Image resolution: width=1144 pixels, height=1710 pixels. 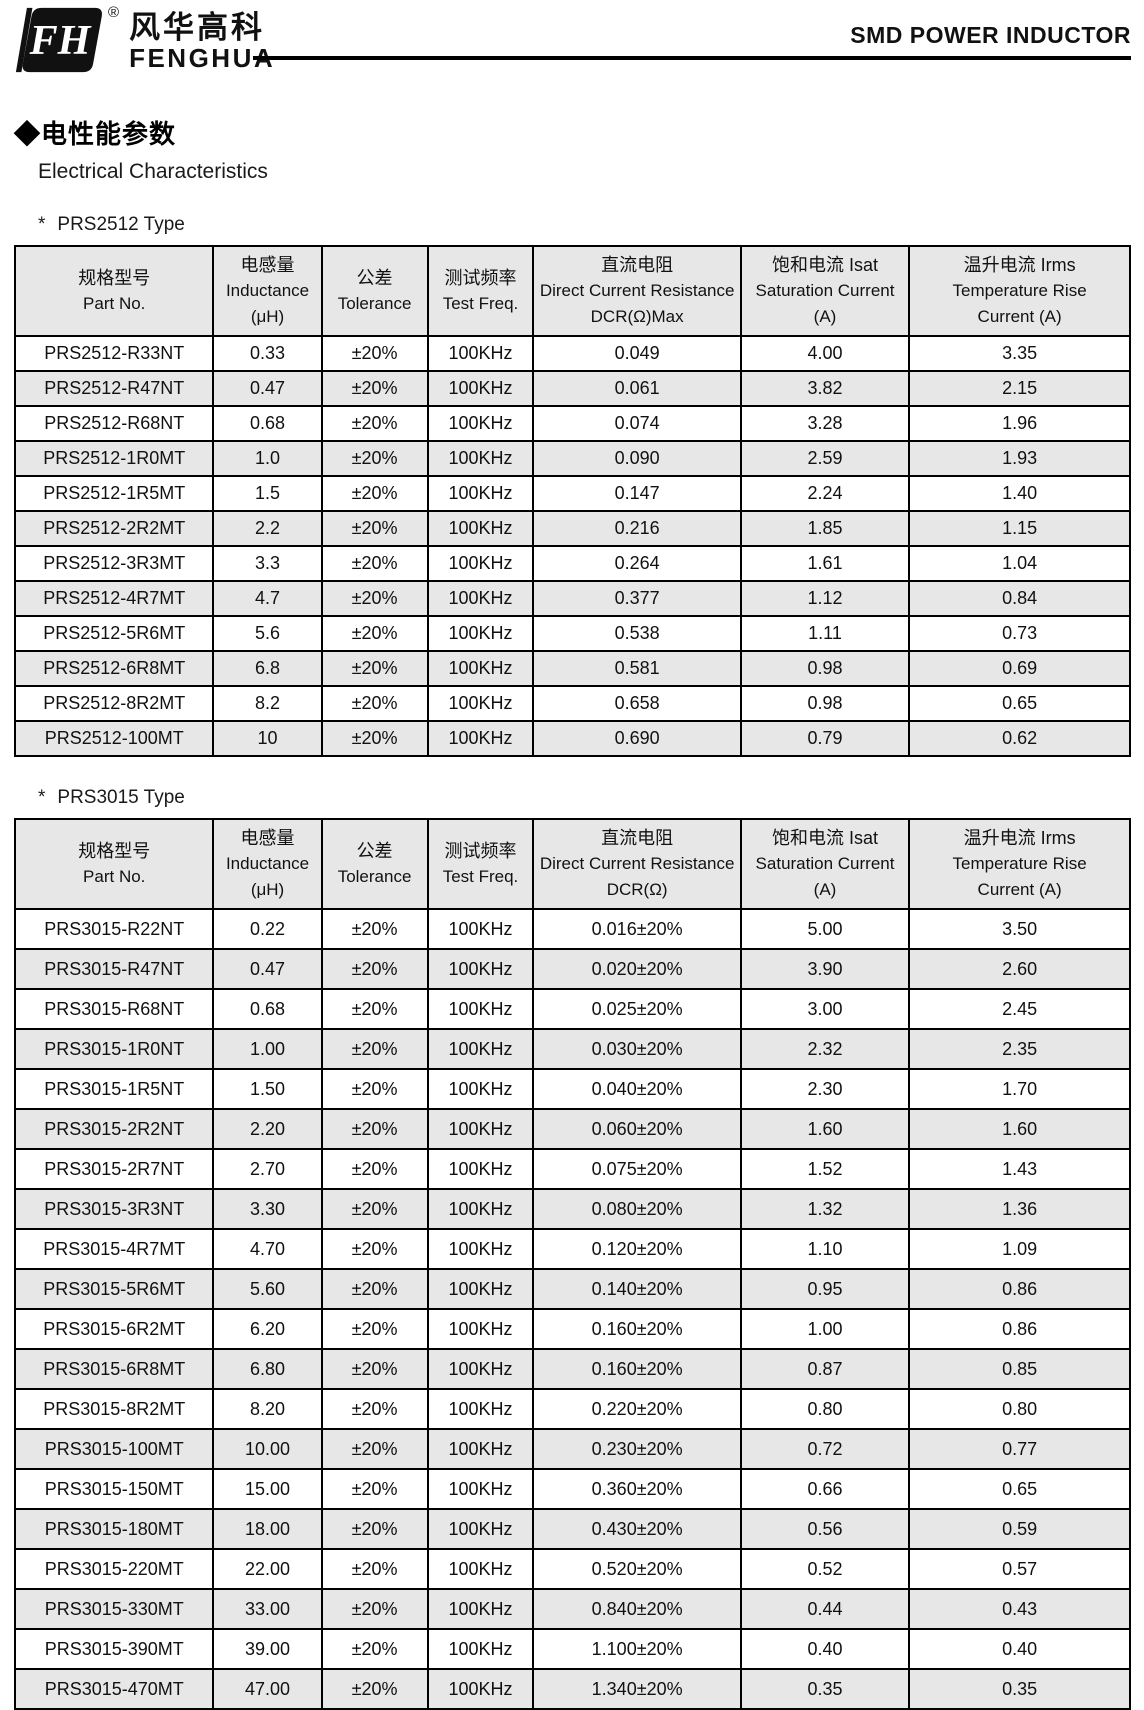 What do you see at coordinates (114, 1449) in the screenshot?
I see `part-no-cell: PRS3015-100MT` at bounding box center [114, 1449].